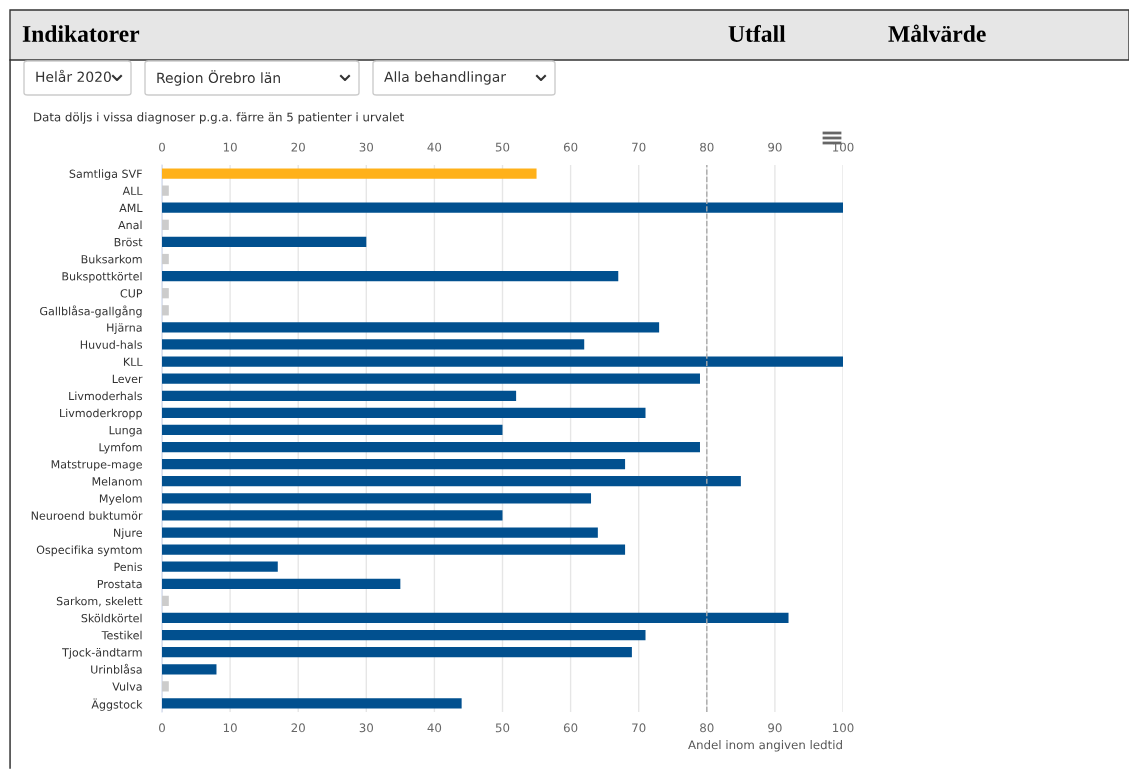 Image resolution: width=1129 pixels, height=771 pixels. Describe the element at coordinates (111, 344) in the screenshot. I see `y-tick-label: Huvud-hals` at that location.